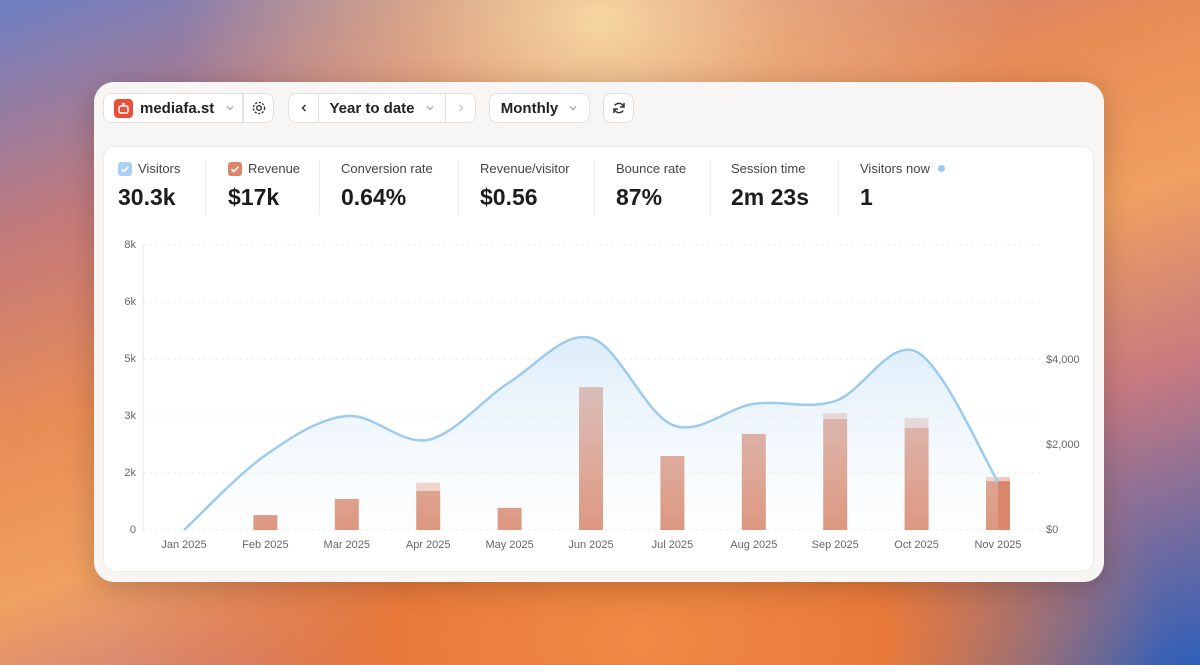 This screenshot has height=665, width=1200. I want to click on metric-label: Conversion rate, so click(387, 168).